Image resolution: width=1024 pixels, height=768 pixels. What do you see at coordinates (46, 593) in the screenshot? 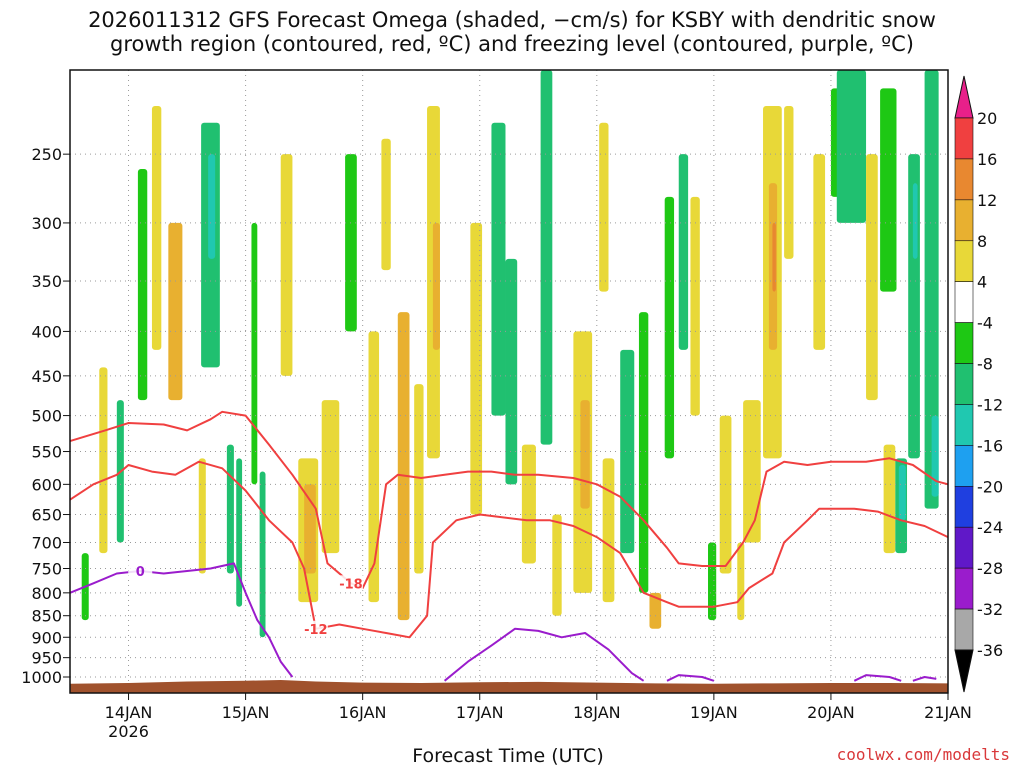
I see `y-tick-label-800: 800` at bounding box center [46, 593].